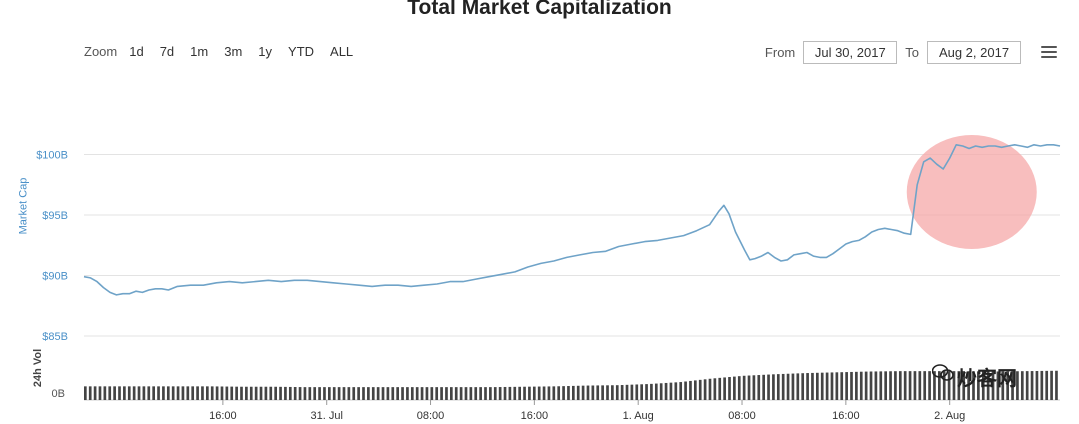 Image resolution: width=1079 pixels, height=424 pixels. I want to click on highlight-circle, so click(971, 192).